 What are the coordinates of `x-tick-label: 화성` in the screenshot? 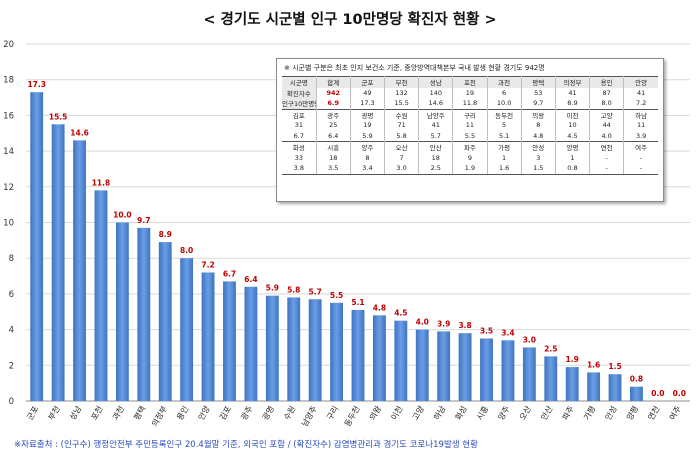 It's located at (461, 413).